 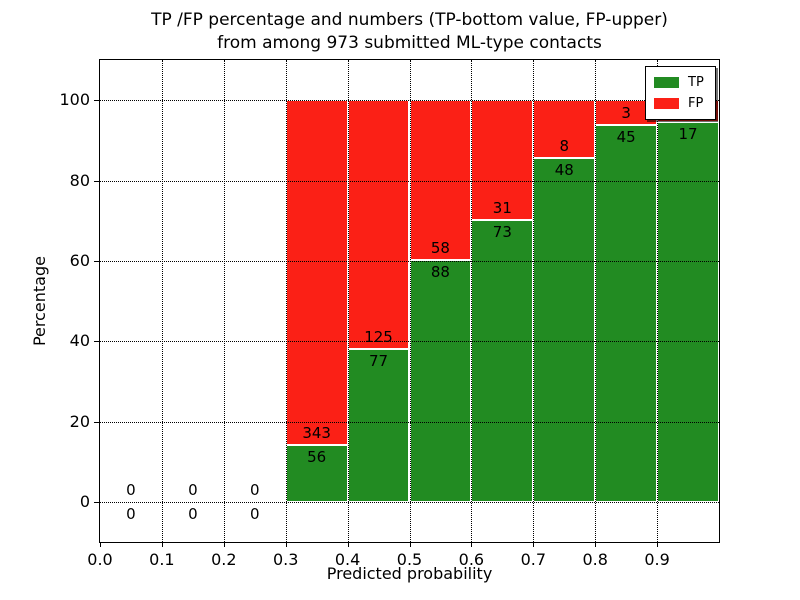 What do you see at coordinates (409, 559) in the screenshot?
I see `x-tick-label: 0.5` at bounding box center [409, 559].